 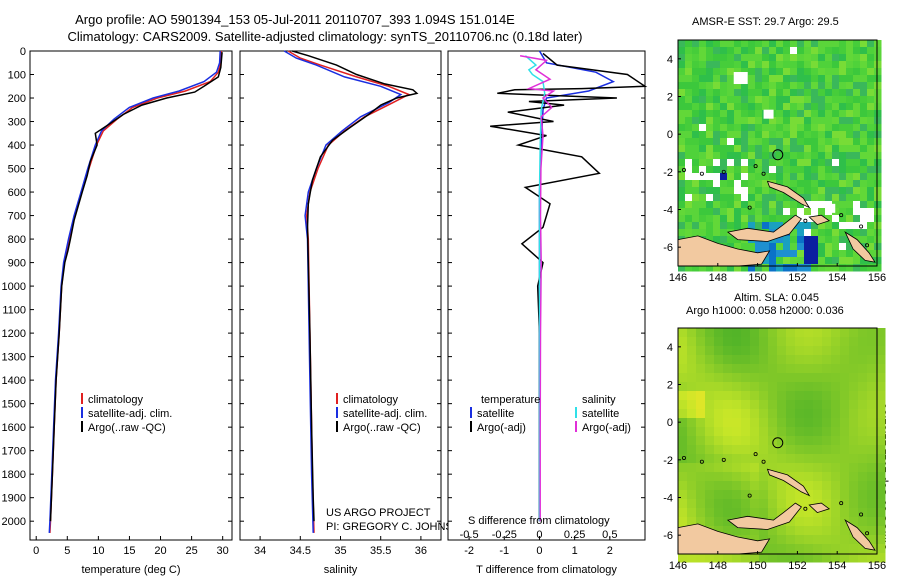 I want to click on project-annotation: US ARGO PROJECT, so click(x=378, y=513).